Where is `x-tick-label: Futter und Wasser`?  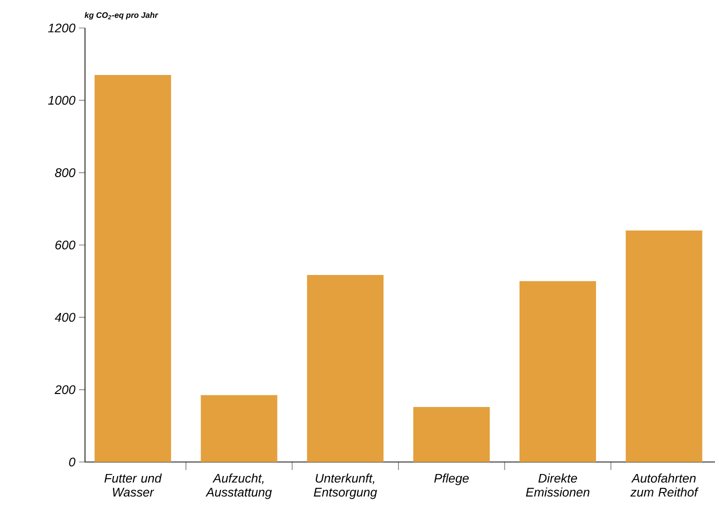
x-tick-label: Futter und Wasser is located at coordinates (133, 485).